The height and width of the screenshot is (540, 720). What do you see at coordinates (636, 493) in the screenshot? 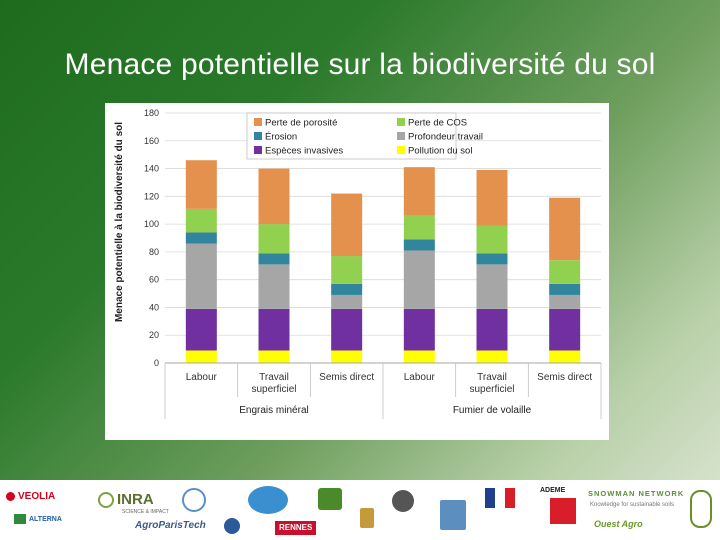
I see `snowman-network-logo: SNOWMAN NETWORK` at bounding box center [636, 493].